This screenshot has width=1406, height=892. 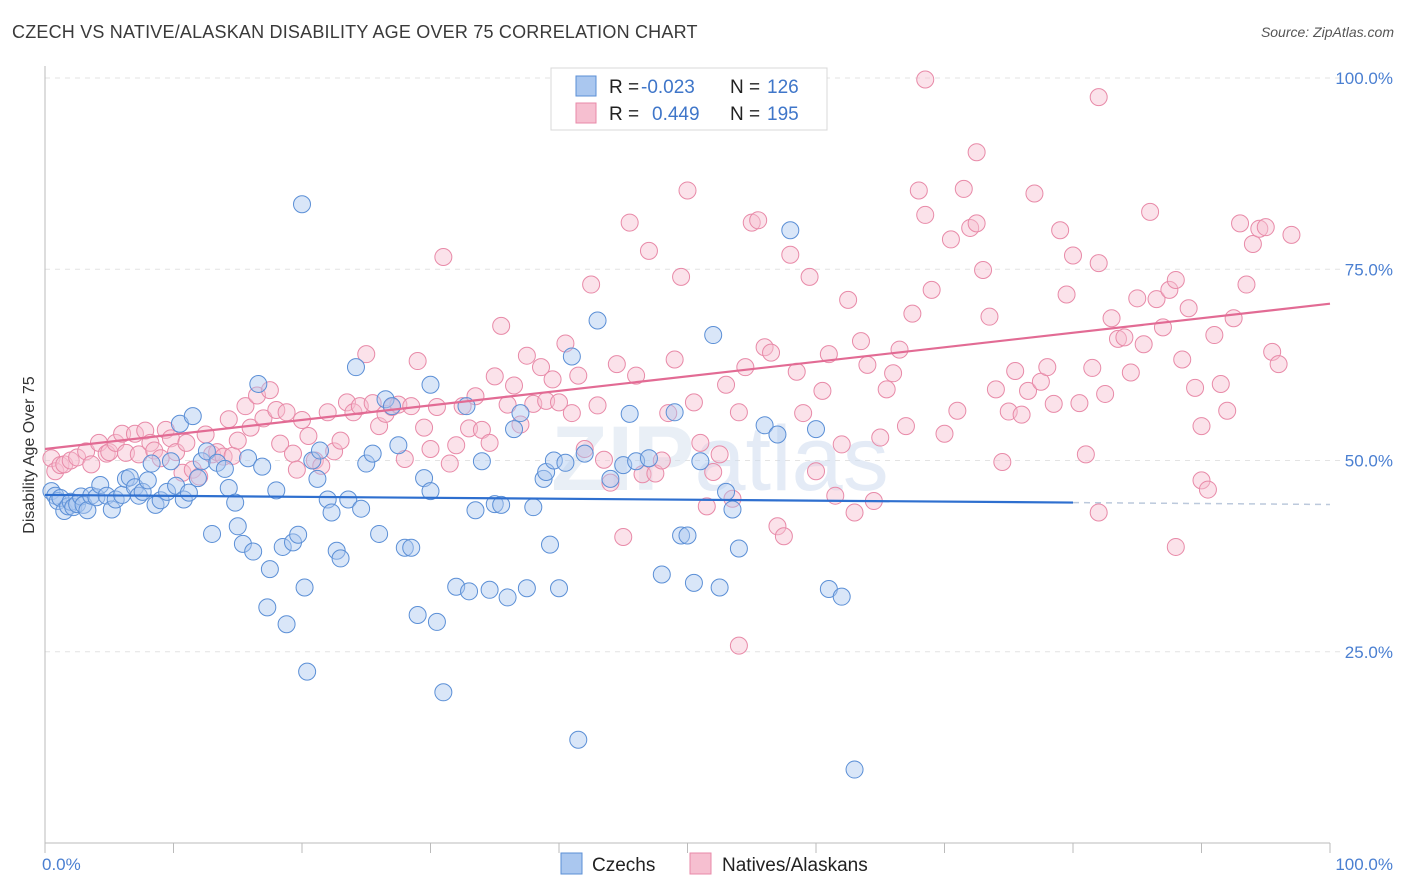 What do you see at coordinates (745, 87) in the screenshot?
I see `legend-n-label-1: N =` at bounding box center [745, 87].